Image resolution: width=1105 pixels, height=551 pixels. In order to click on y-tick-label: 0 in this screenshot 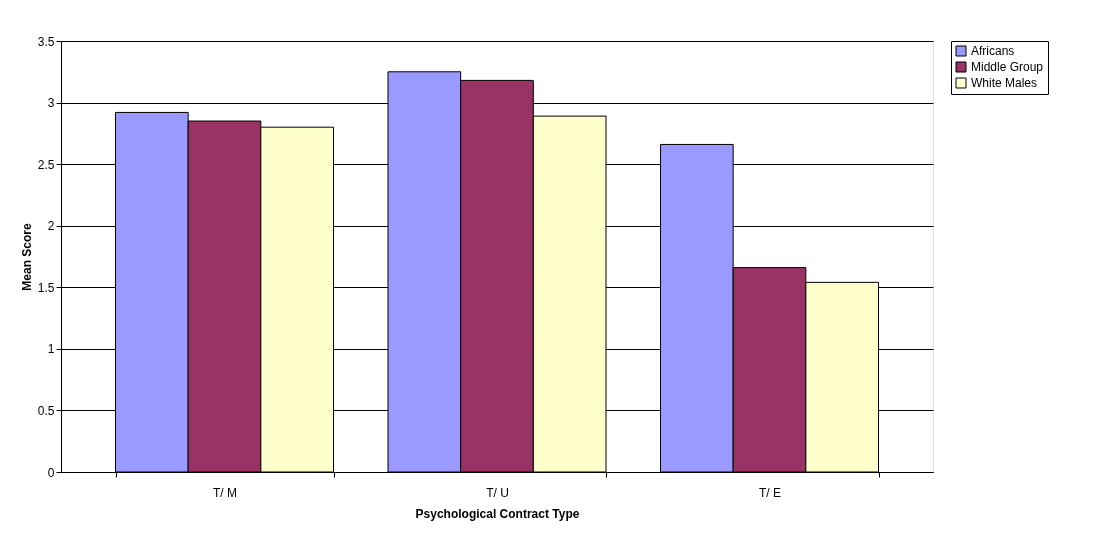, I will do `click(51, 472)`.